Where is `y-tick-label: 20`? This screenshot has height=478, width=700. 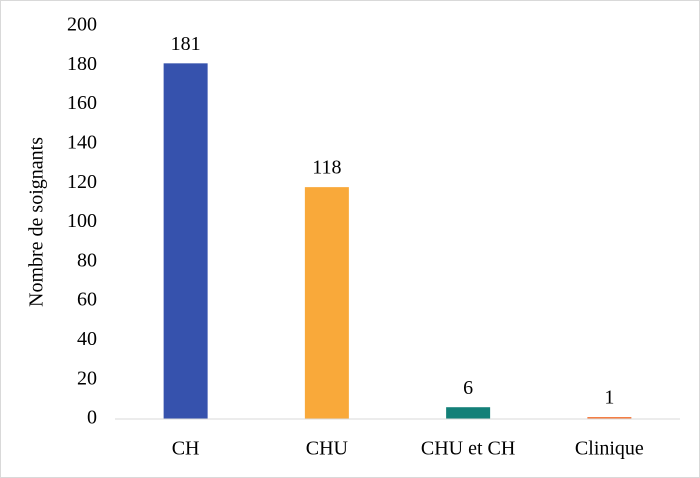
y-tick-label: 20 is located at coordinates (87, 378).